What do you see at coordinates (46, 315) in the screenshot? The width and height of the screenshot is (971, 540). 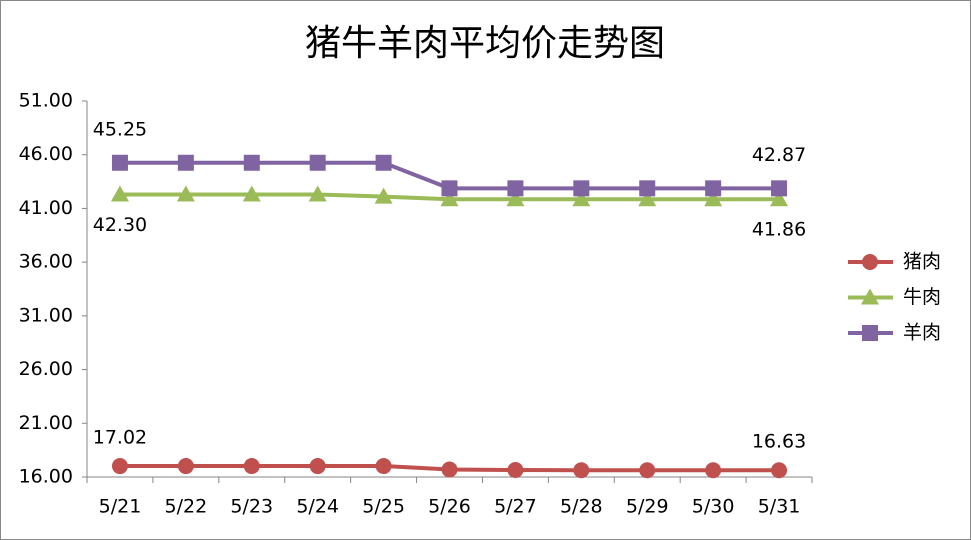 I see `y-tick-label: 31.00` at bounding box center [46, 315].